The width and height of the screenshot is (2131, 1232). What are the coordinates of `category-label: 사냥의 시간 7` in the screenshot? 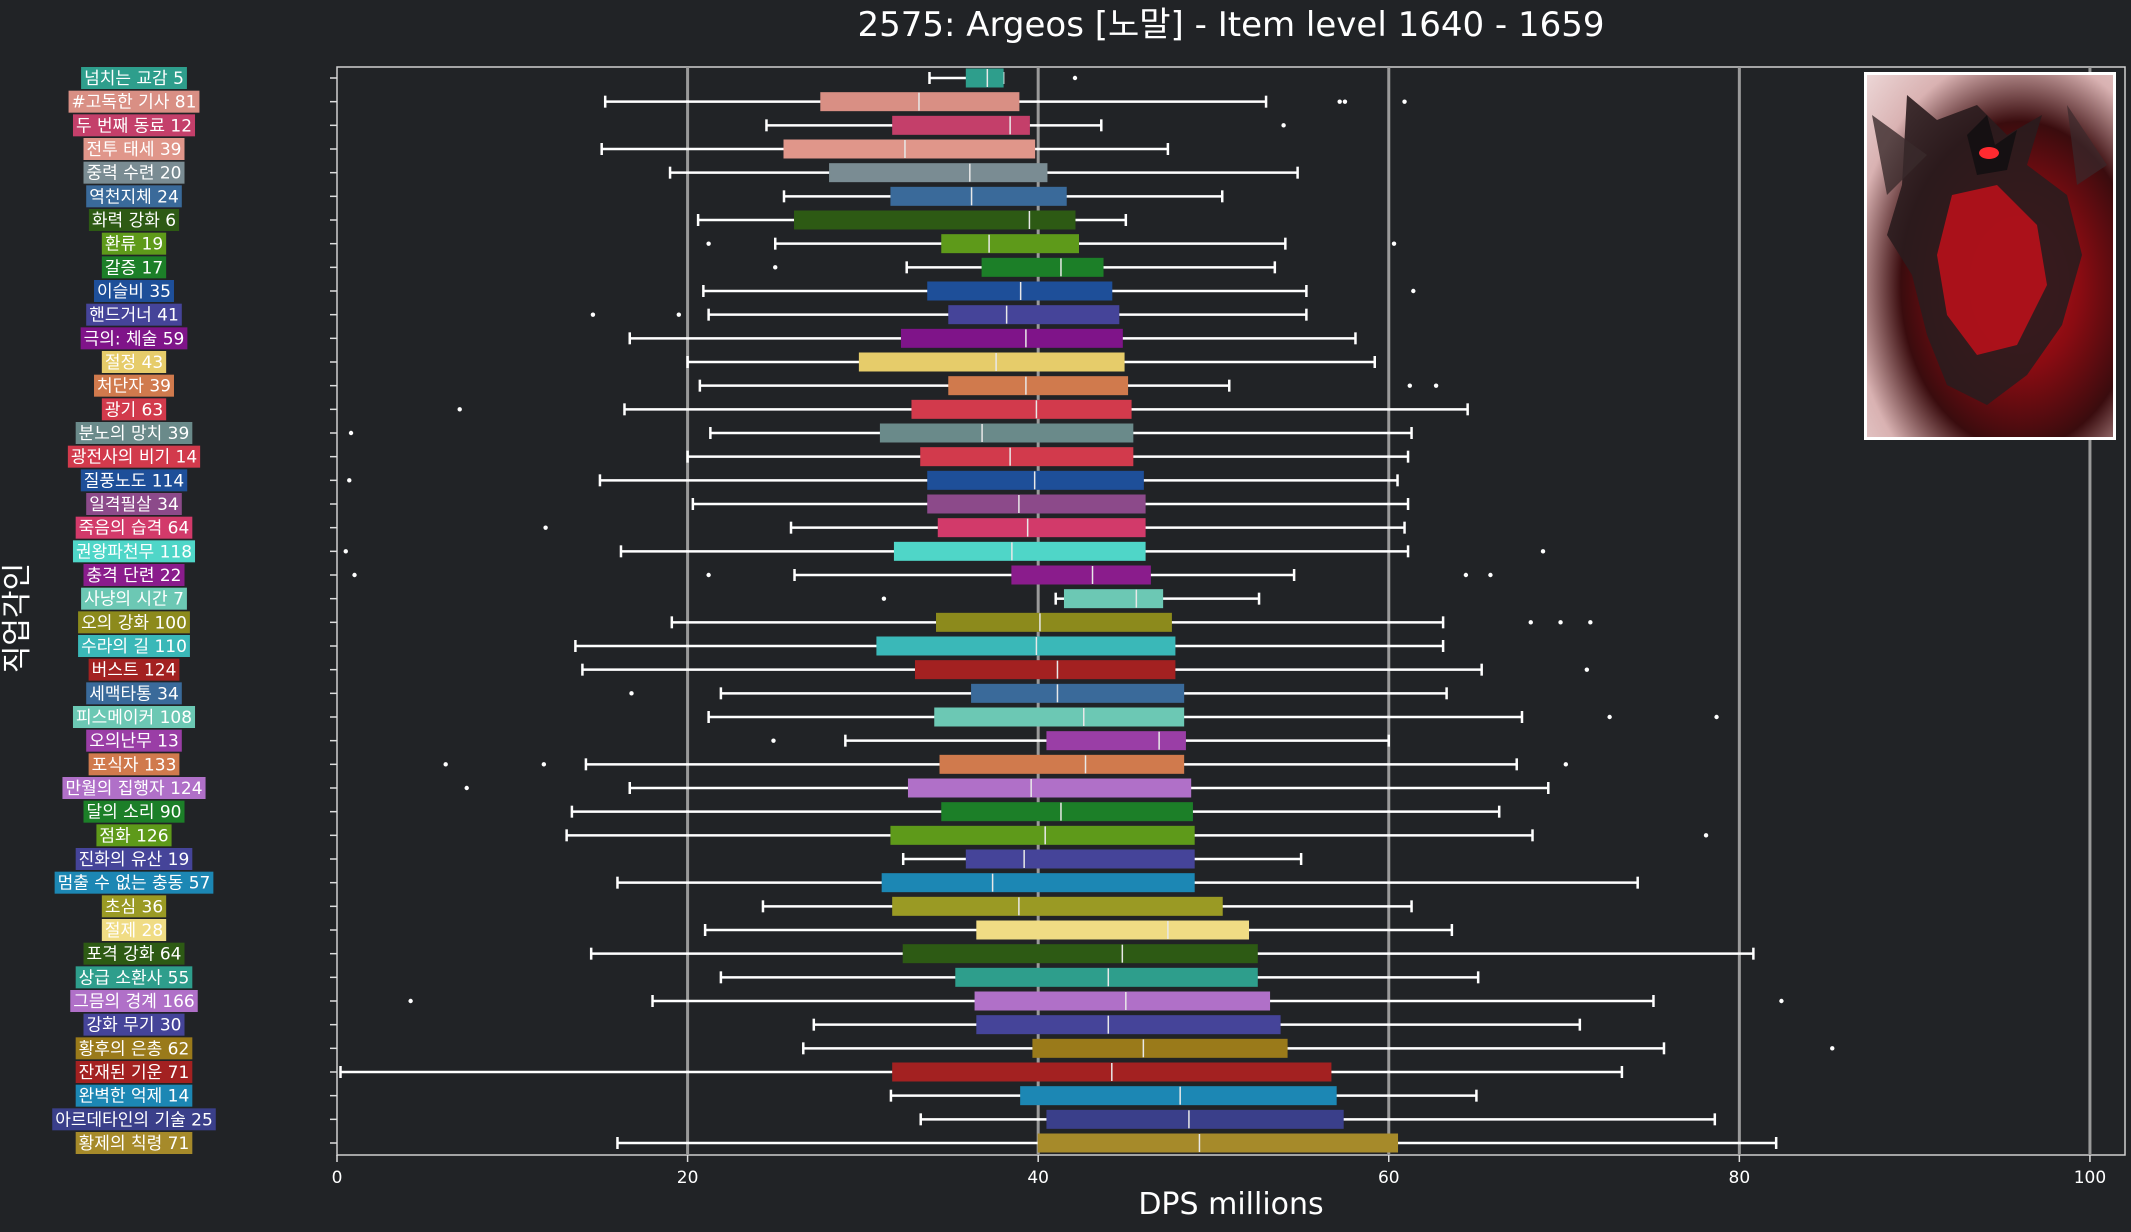 It's located at (134, 600).